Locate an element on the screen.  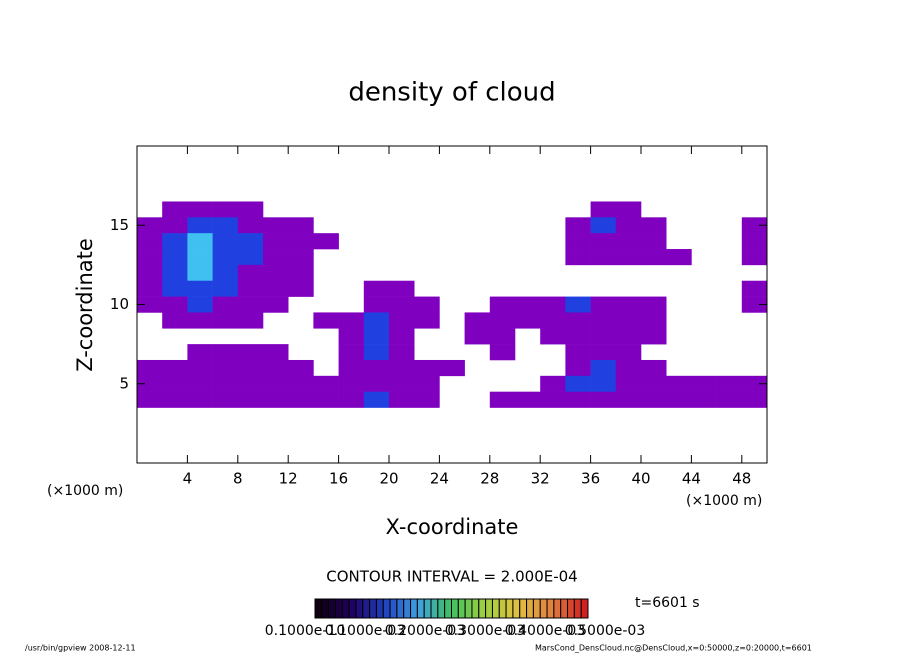
x-tick-label: 44 is located at coordinates (691, 479).